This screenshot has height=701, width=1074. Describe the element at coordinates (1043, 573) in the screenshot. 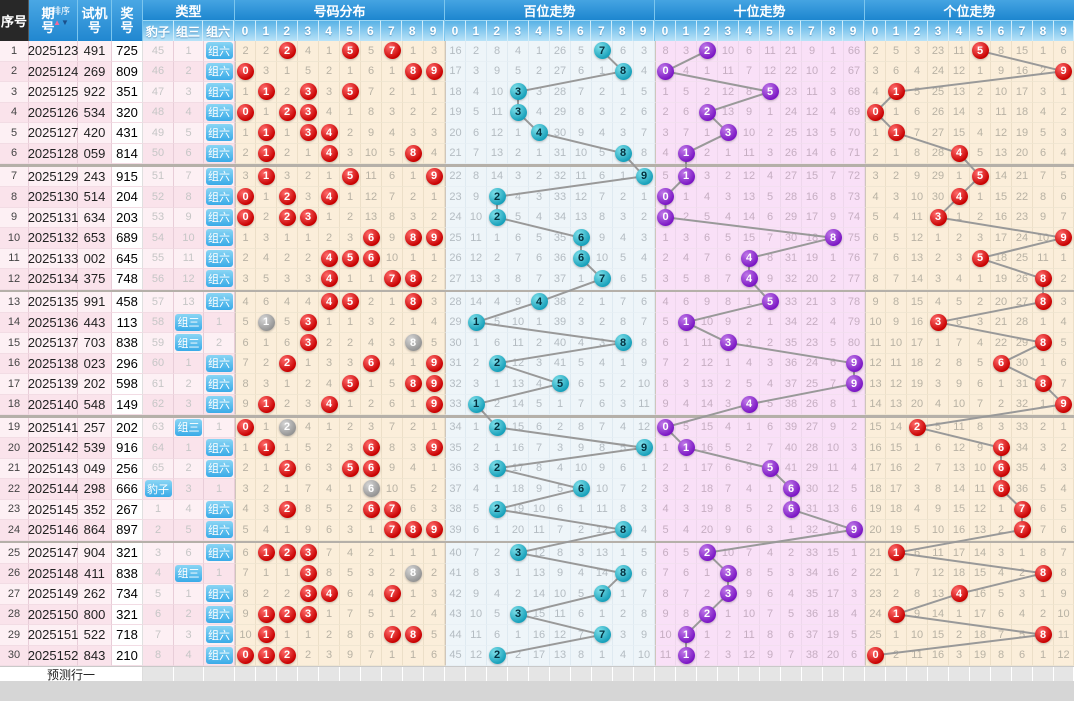

I see `ball-cell: 8` at that location.